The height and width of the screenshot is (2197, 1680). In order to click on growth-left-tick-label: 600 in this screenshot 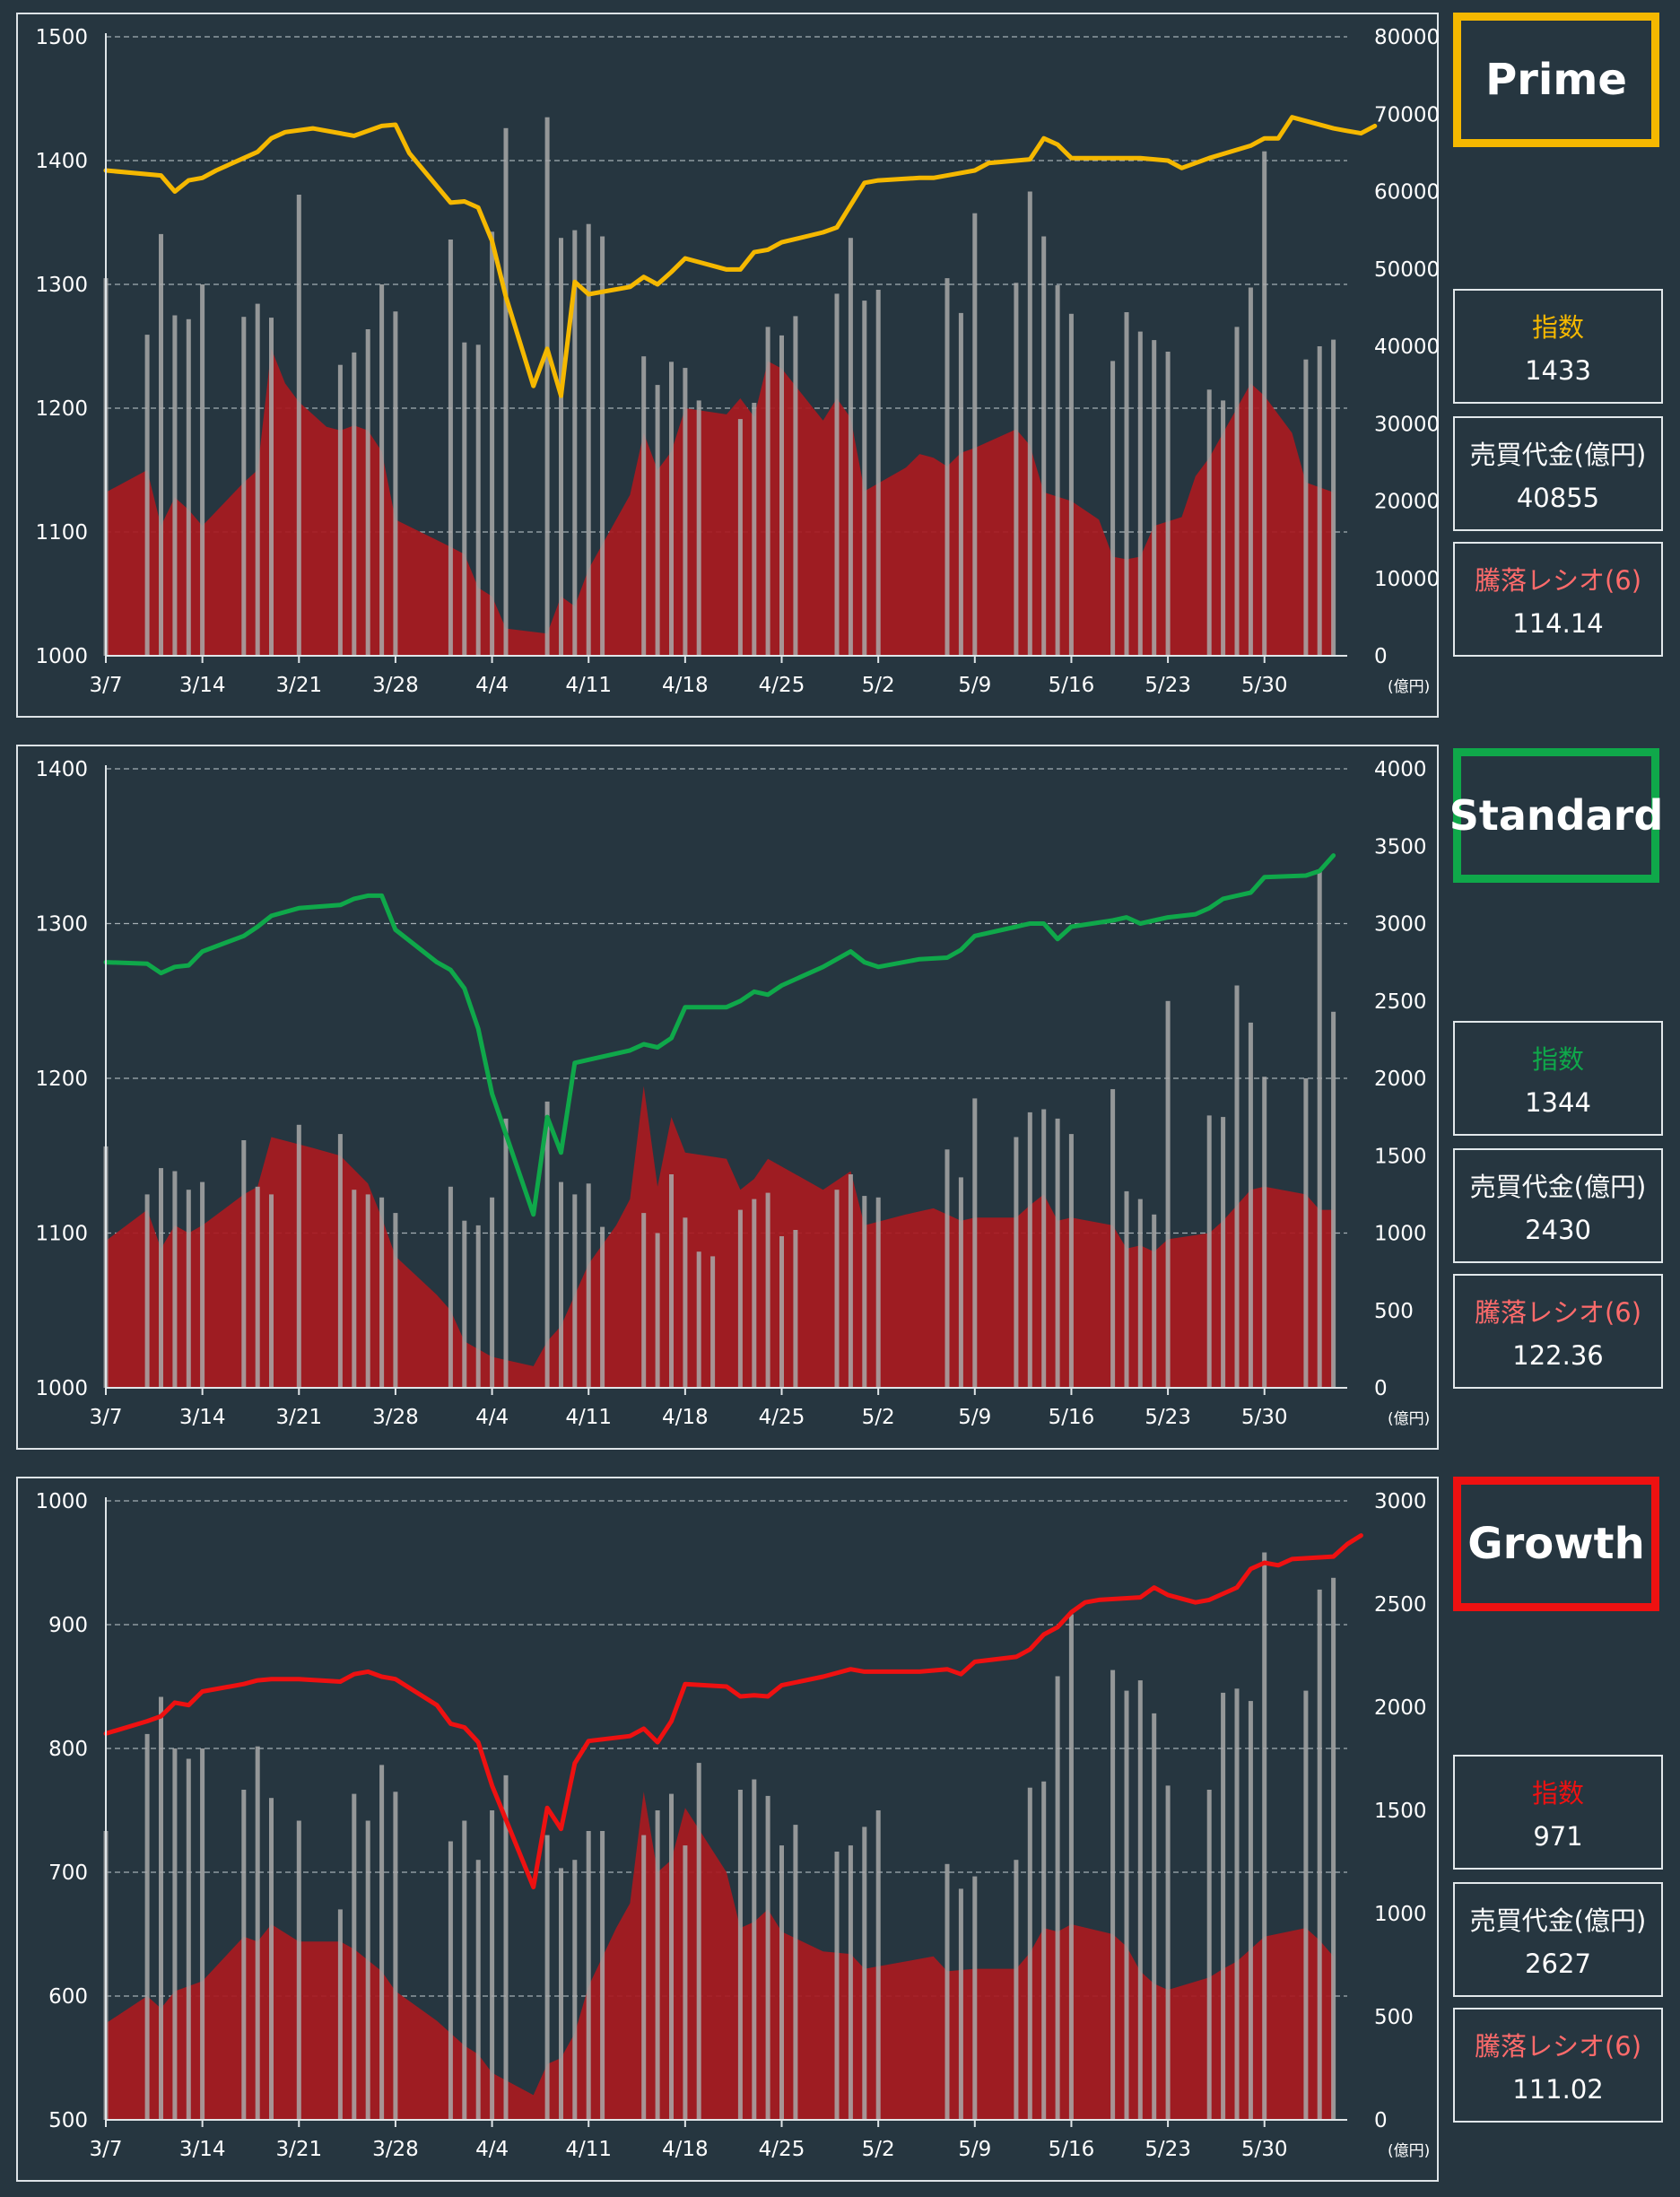, I will do `click(68, 1997)`.